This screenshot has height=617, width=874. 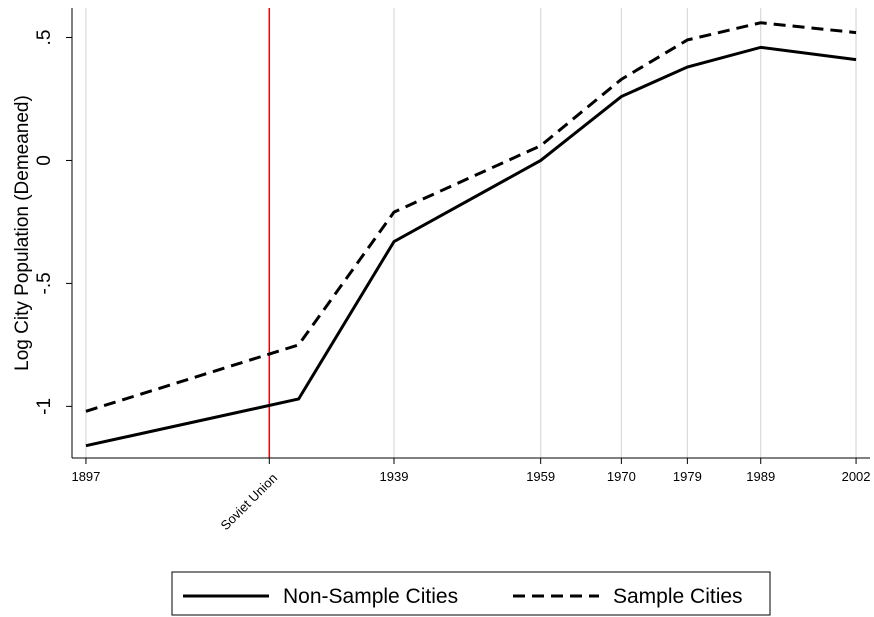 I want to click on x-tick-label: 1897, so click(x=85, y=476).